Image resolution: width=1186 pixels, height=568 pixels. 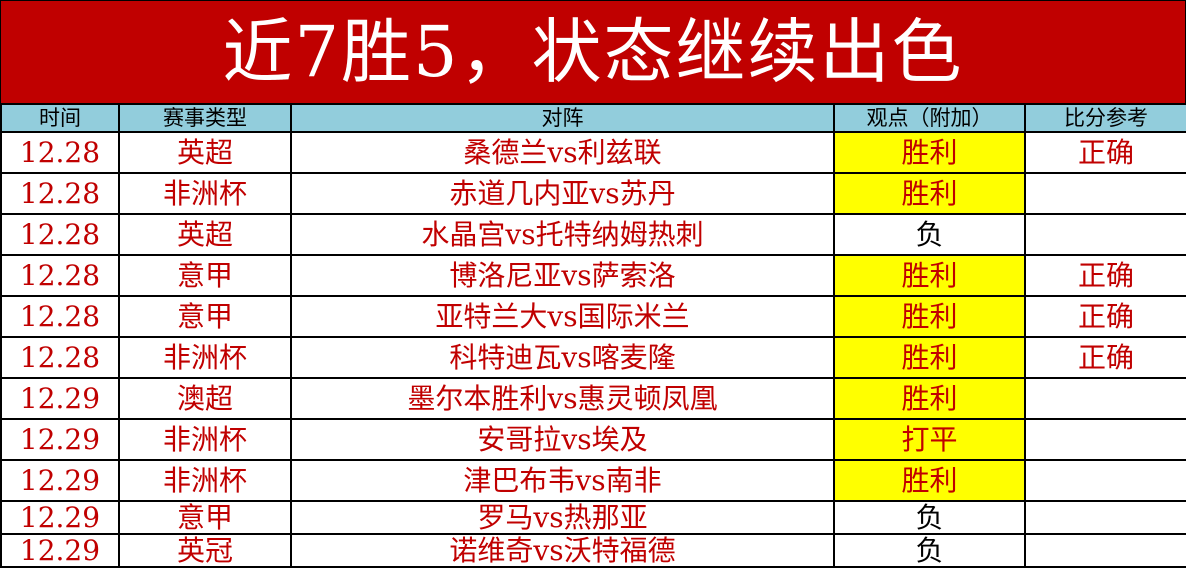 I want to click on table-row: 12.29 英冠 诺维奇vs沃特福德负, so click(x=593, y=550).